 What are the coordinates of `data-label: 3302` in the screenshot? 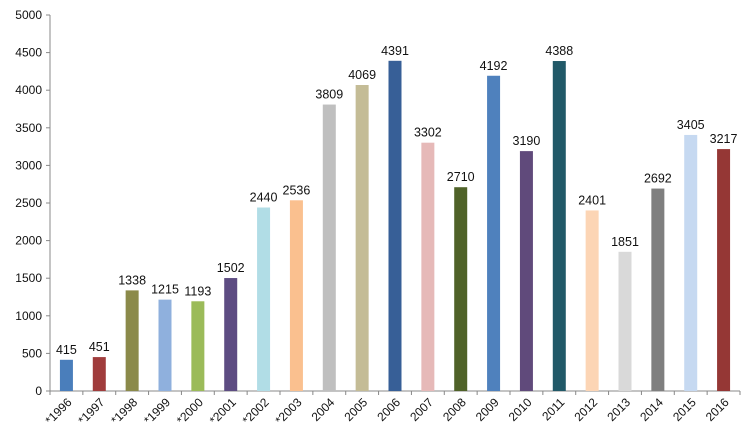 It's located at (428, 133).